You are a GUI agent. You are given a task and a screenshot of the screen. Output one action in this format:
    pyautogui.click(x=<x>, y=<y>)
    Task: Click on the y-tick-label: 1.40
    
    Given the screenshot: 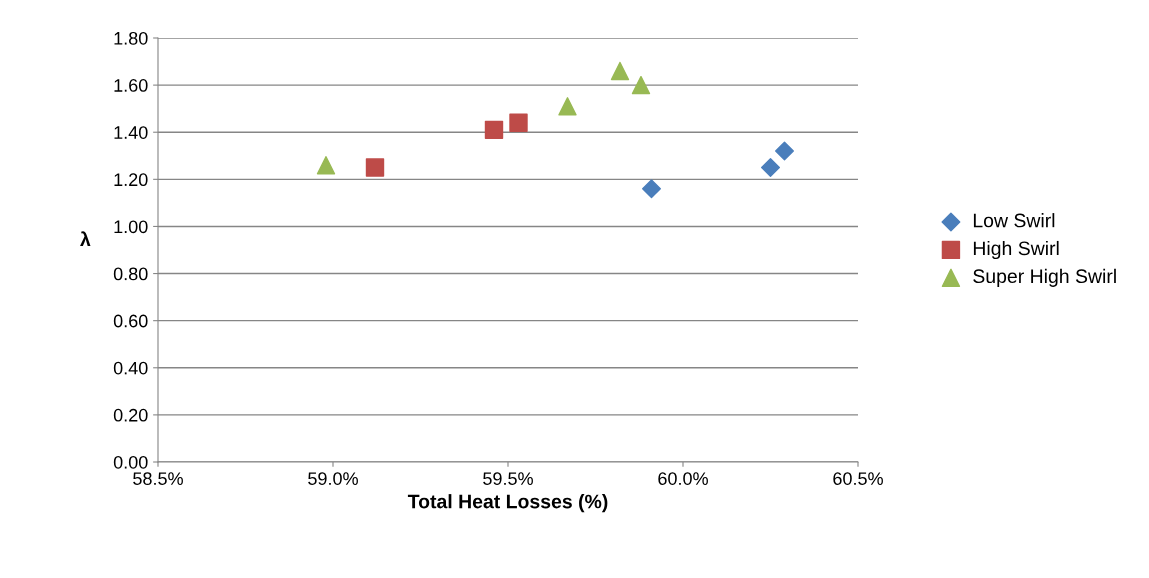 What is the action you would take?
    pyautogui.click(x=131, y=132)
    